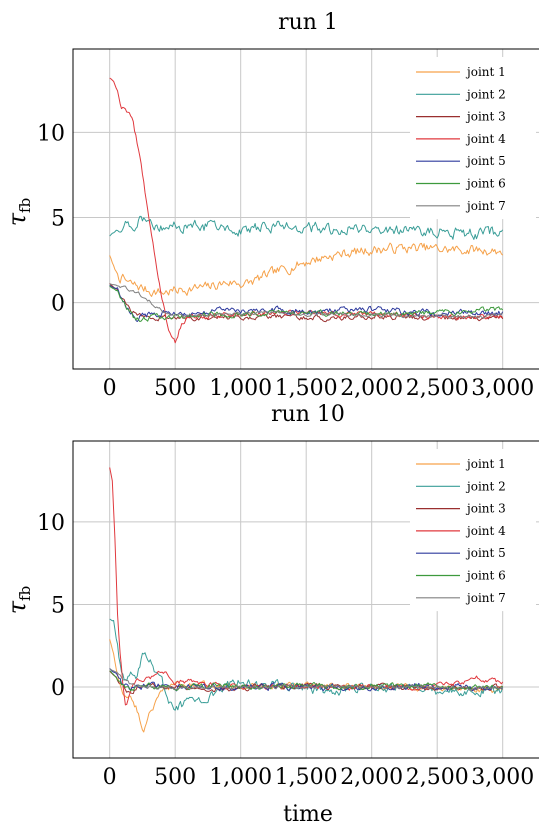 Image resolution: width=539 pixels, height=832 pixels. Describe the element at coordinates (308, 414) in the screenshot. I see `chart-title: run 10` at that location.